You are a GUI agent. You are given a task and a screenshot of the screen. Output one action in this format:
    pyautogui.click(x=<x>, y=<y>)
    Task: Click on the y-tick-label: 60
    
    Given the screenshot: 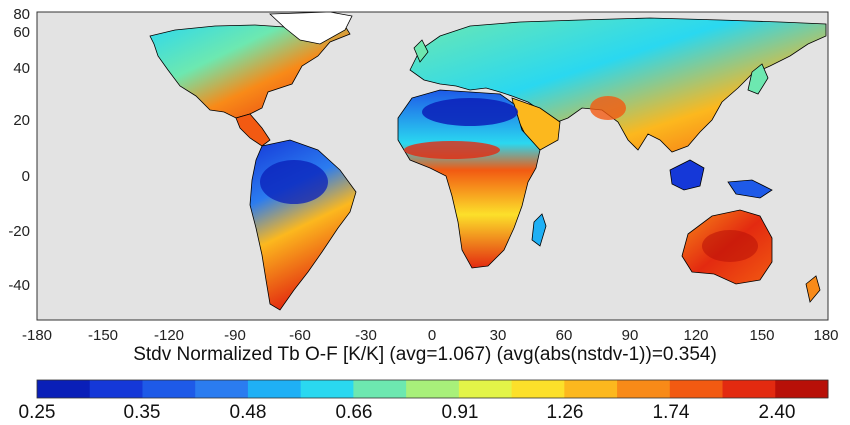 What is the action you would take?
    pyautogui.click(x=21, y=32)
    